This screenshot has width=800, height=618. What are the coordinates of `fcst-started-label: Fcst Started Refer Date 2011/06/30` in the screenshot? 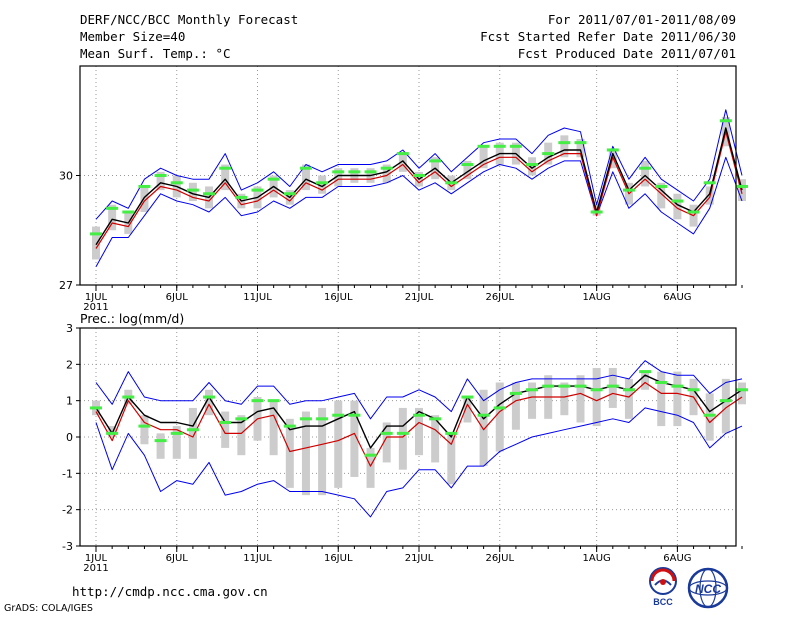 It's located at (608, 36).